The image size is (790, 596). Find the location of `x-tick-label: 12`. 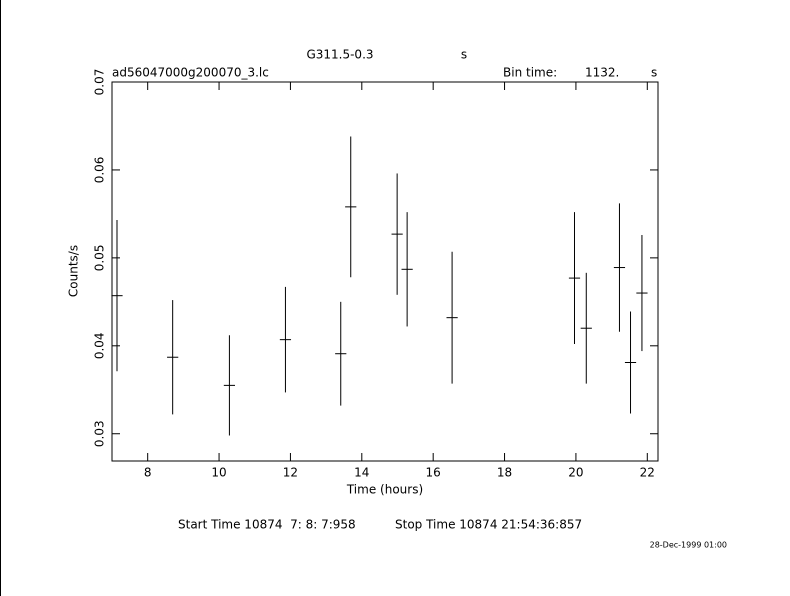

x-tick-label: 12 is located at coordinates (290, 473).